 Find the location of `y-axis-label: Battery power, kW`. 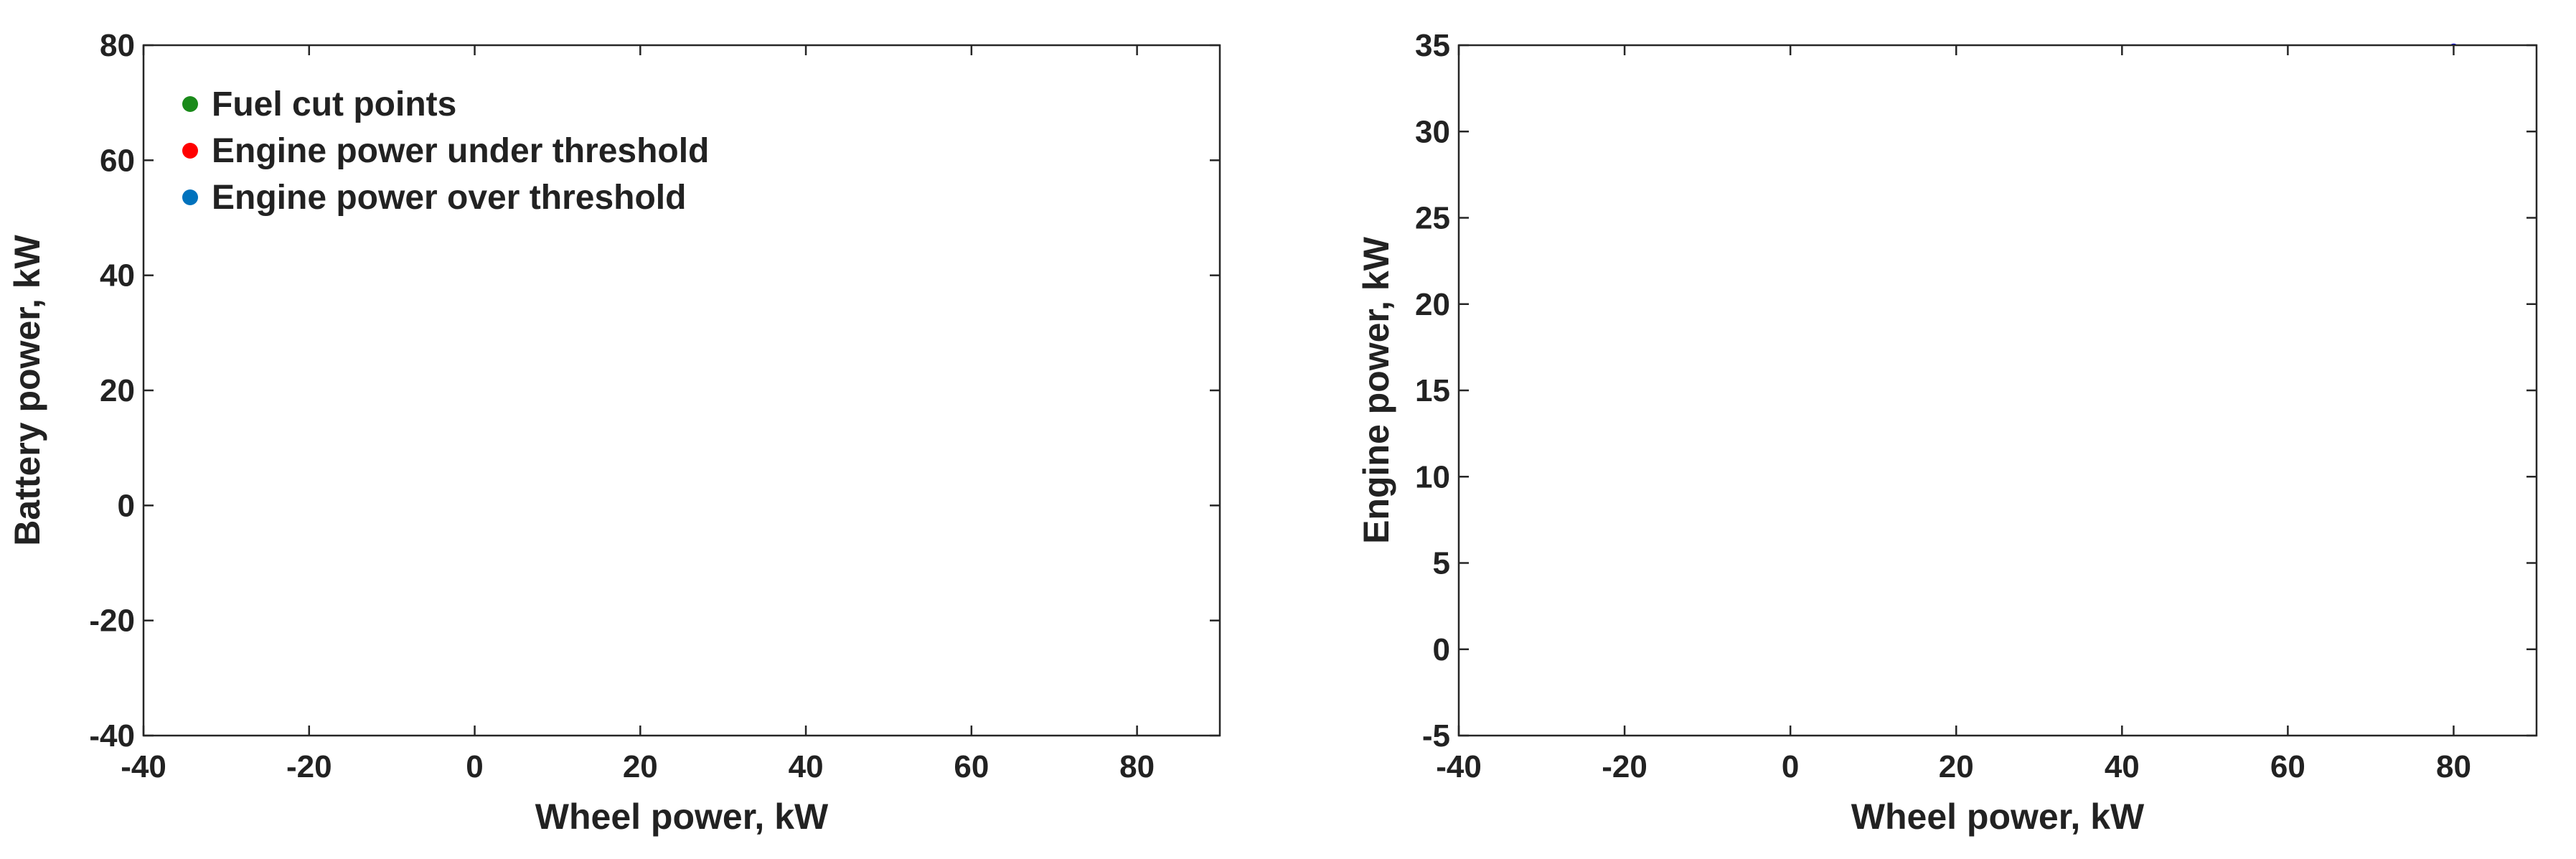

y-axis-label: Battery power, kW is located at coordinates (27, 390).